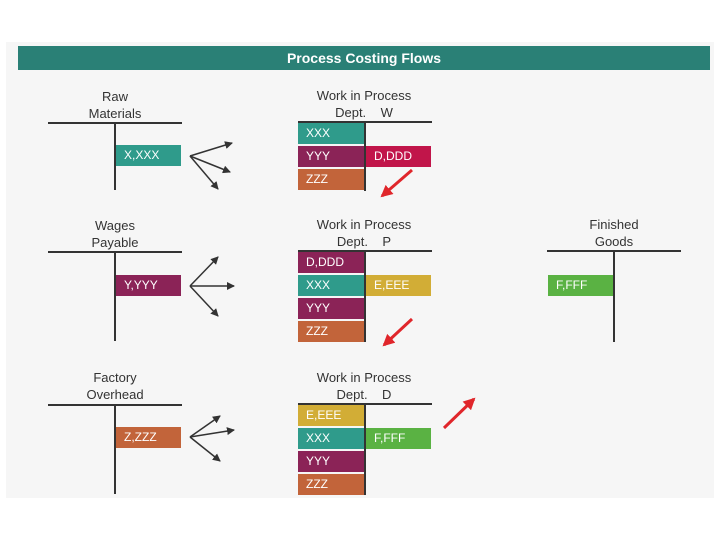 The width and height of the screenshot is (720, 540). I want to click on wages-payable-debit: Y,YYY, so click(148, 285).